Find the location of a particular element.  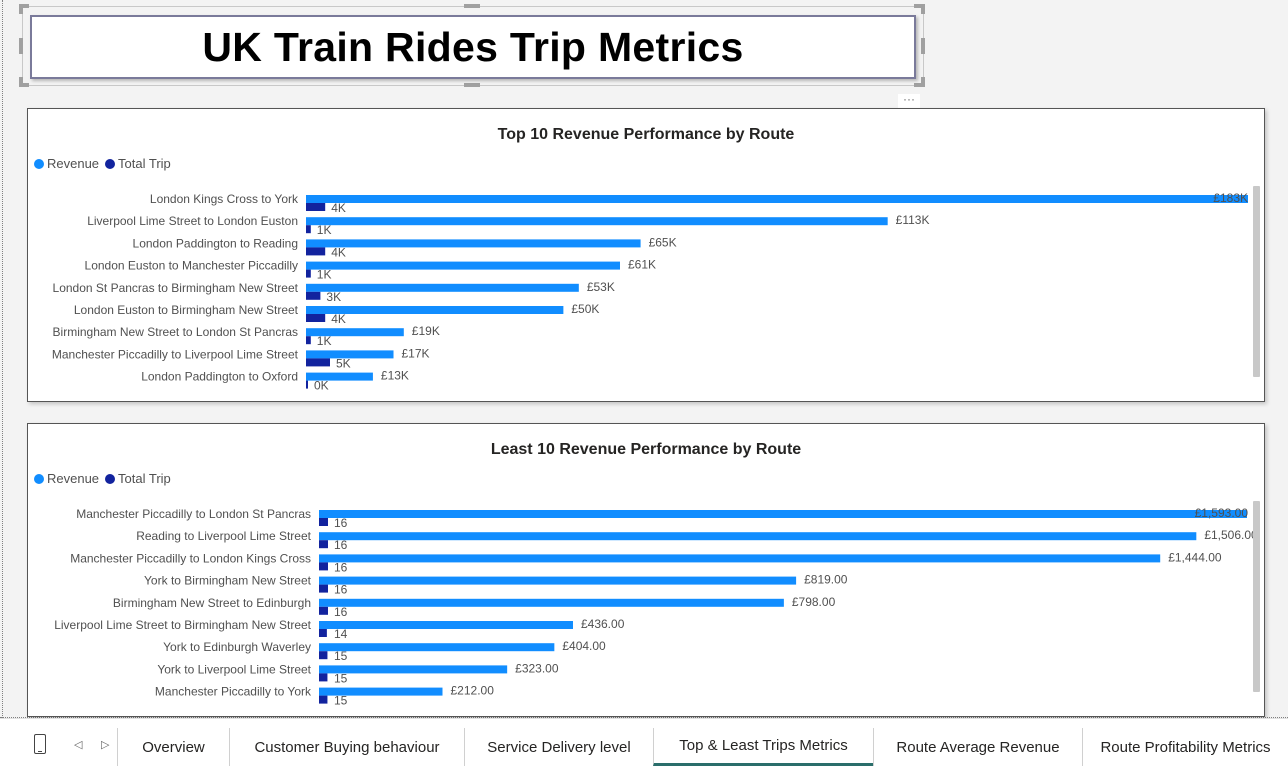

tab-label: Route Average Revenue is located at coordinates (978, 747).